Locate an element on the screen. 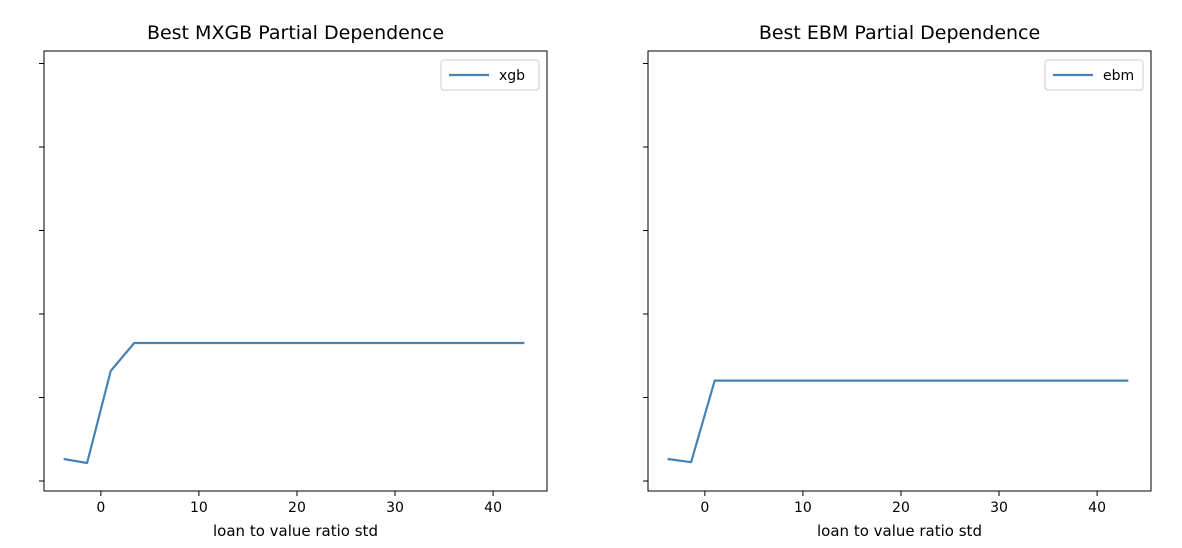 Image resolution: width=1182 pixels, height=548 pixels. chart-title: Best MXGB Partial Dependence is located at coordinates (295, 33).